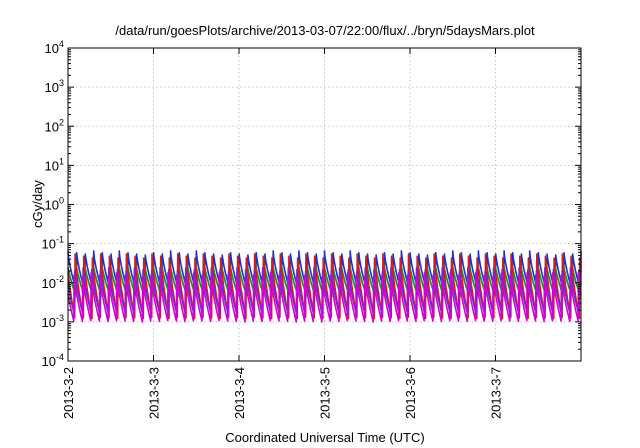  Describe the element at coordinates (410, 393) in the screenshot. I see `x-tick-label: 2013-3-6` at that location.